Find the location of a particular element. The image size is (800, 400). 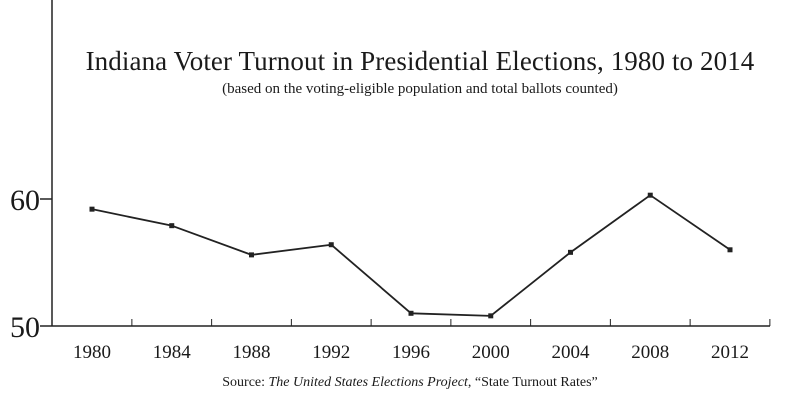

y-tick-label: 50 is located at coordinates (25, 327).